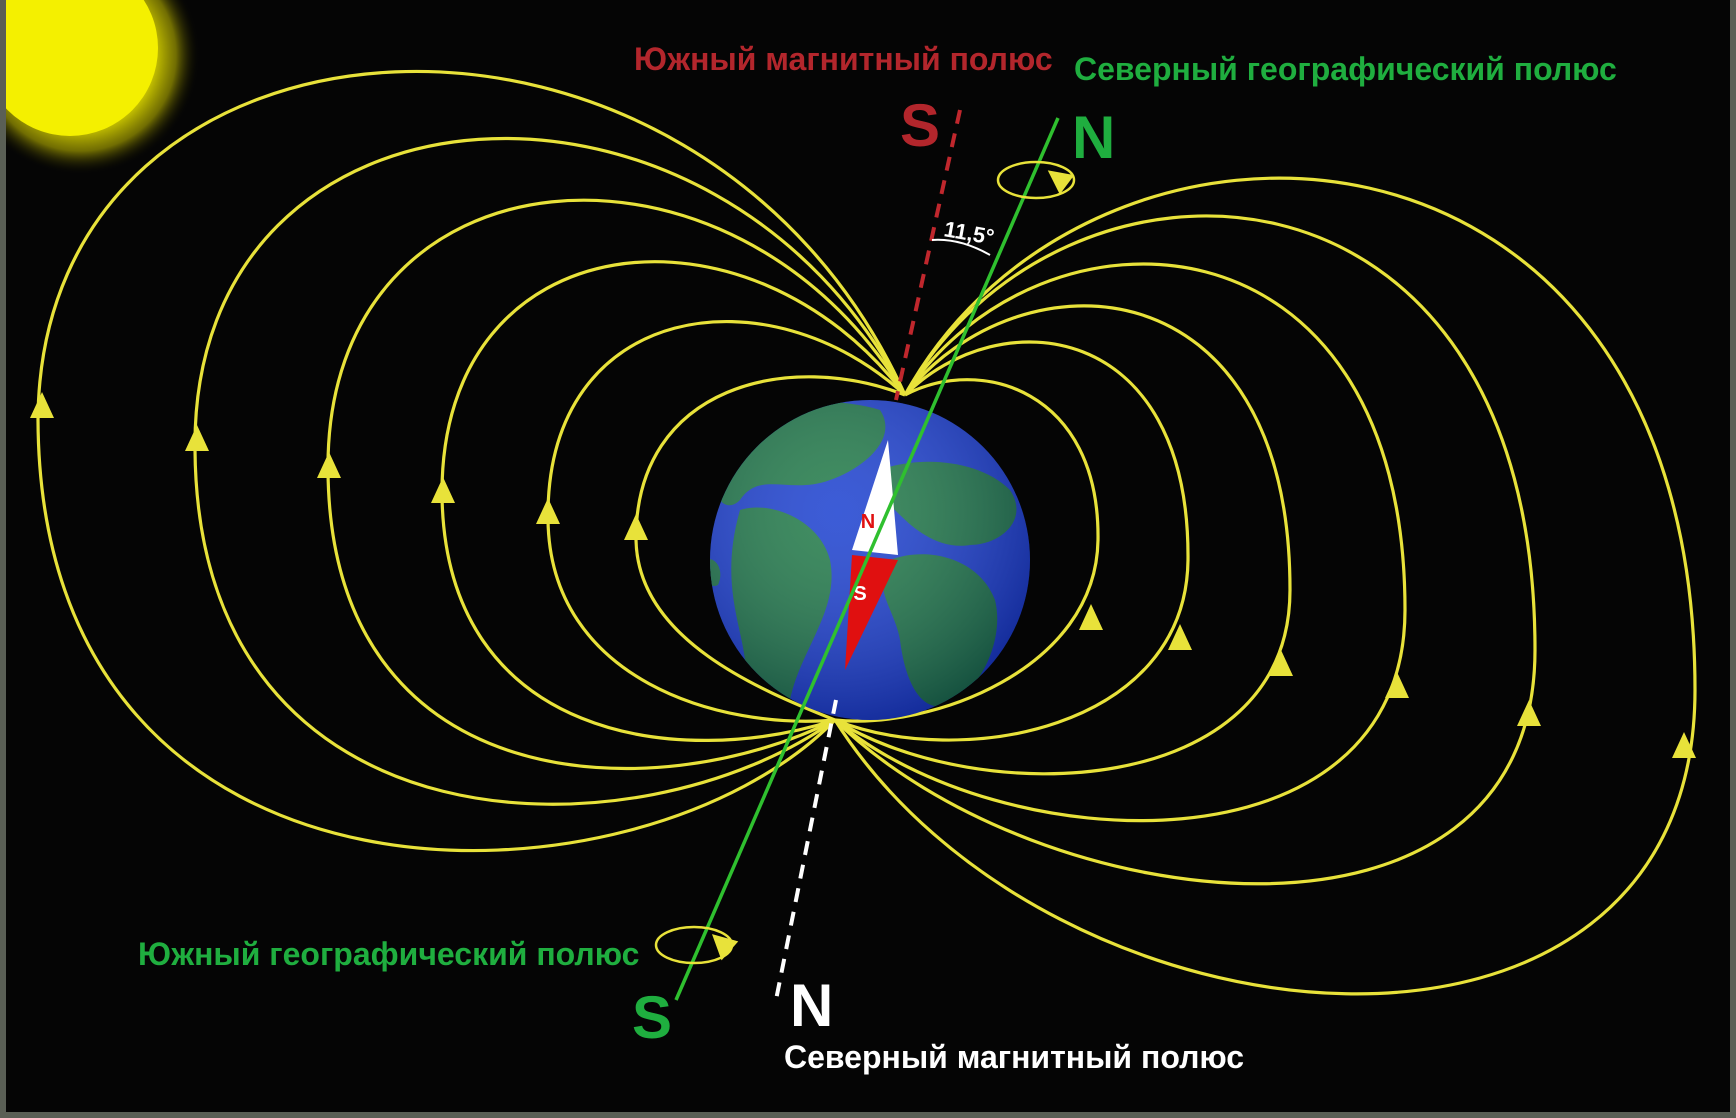 The width and height of the screenshot is (1736, 1118). I want to click on compass-south-half, so click(871, 612).